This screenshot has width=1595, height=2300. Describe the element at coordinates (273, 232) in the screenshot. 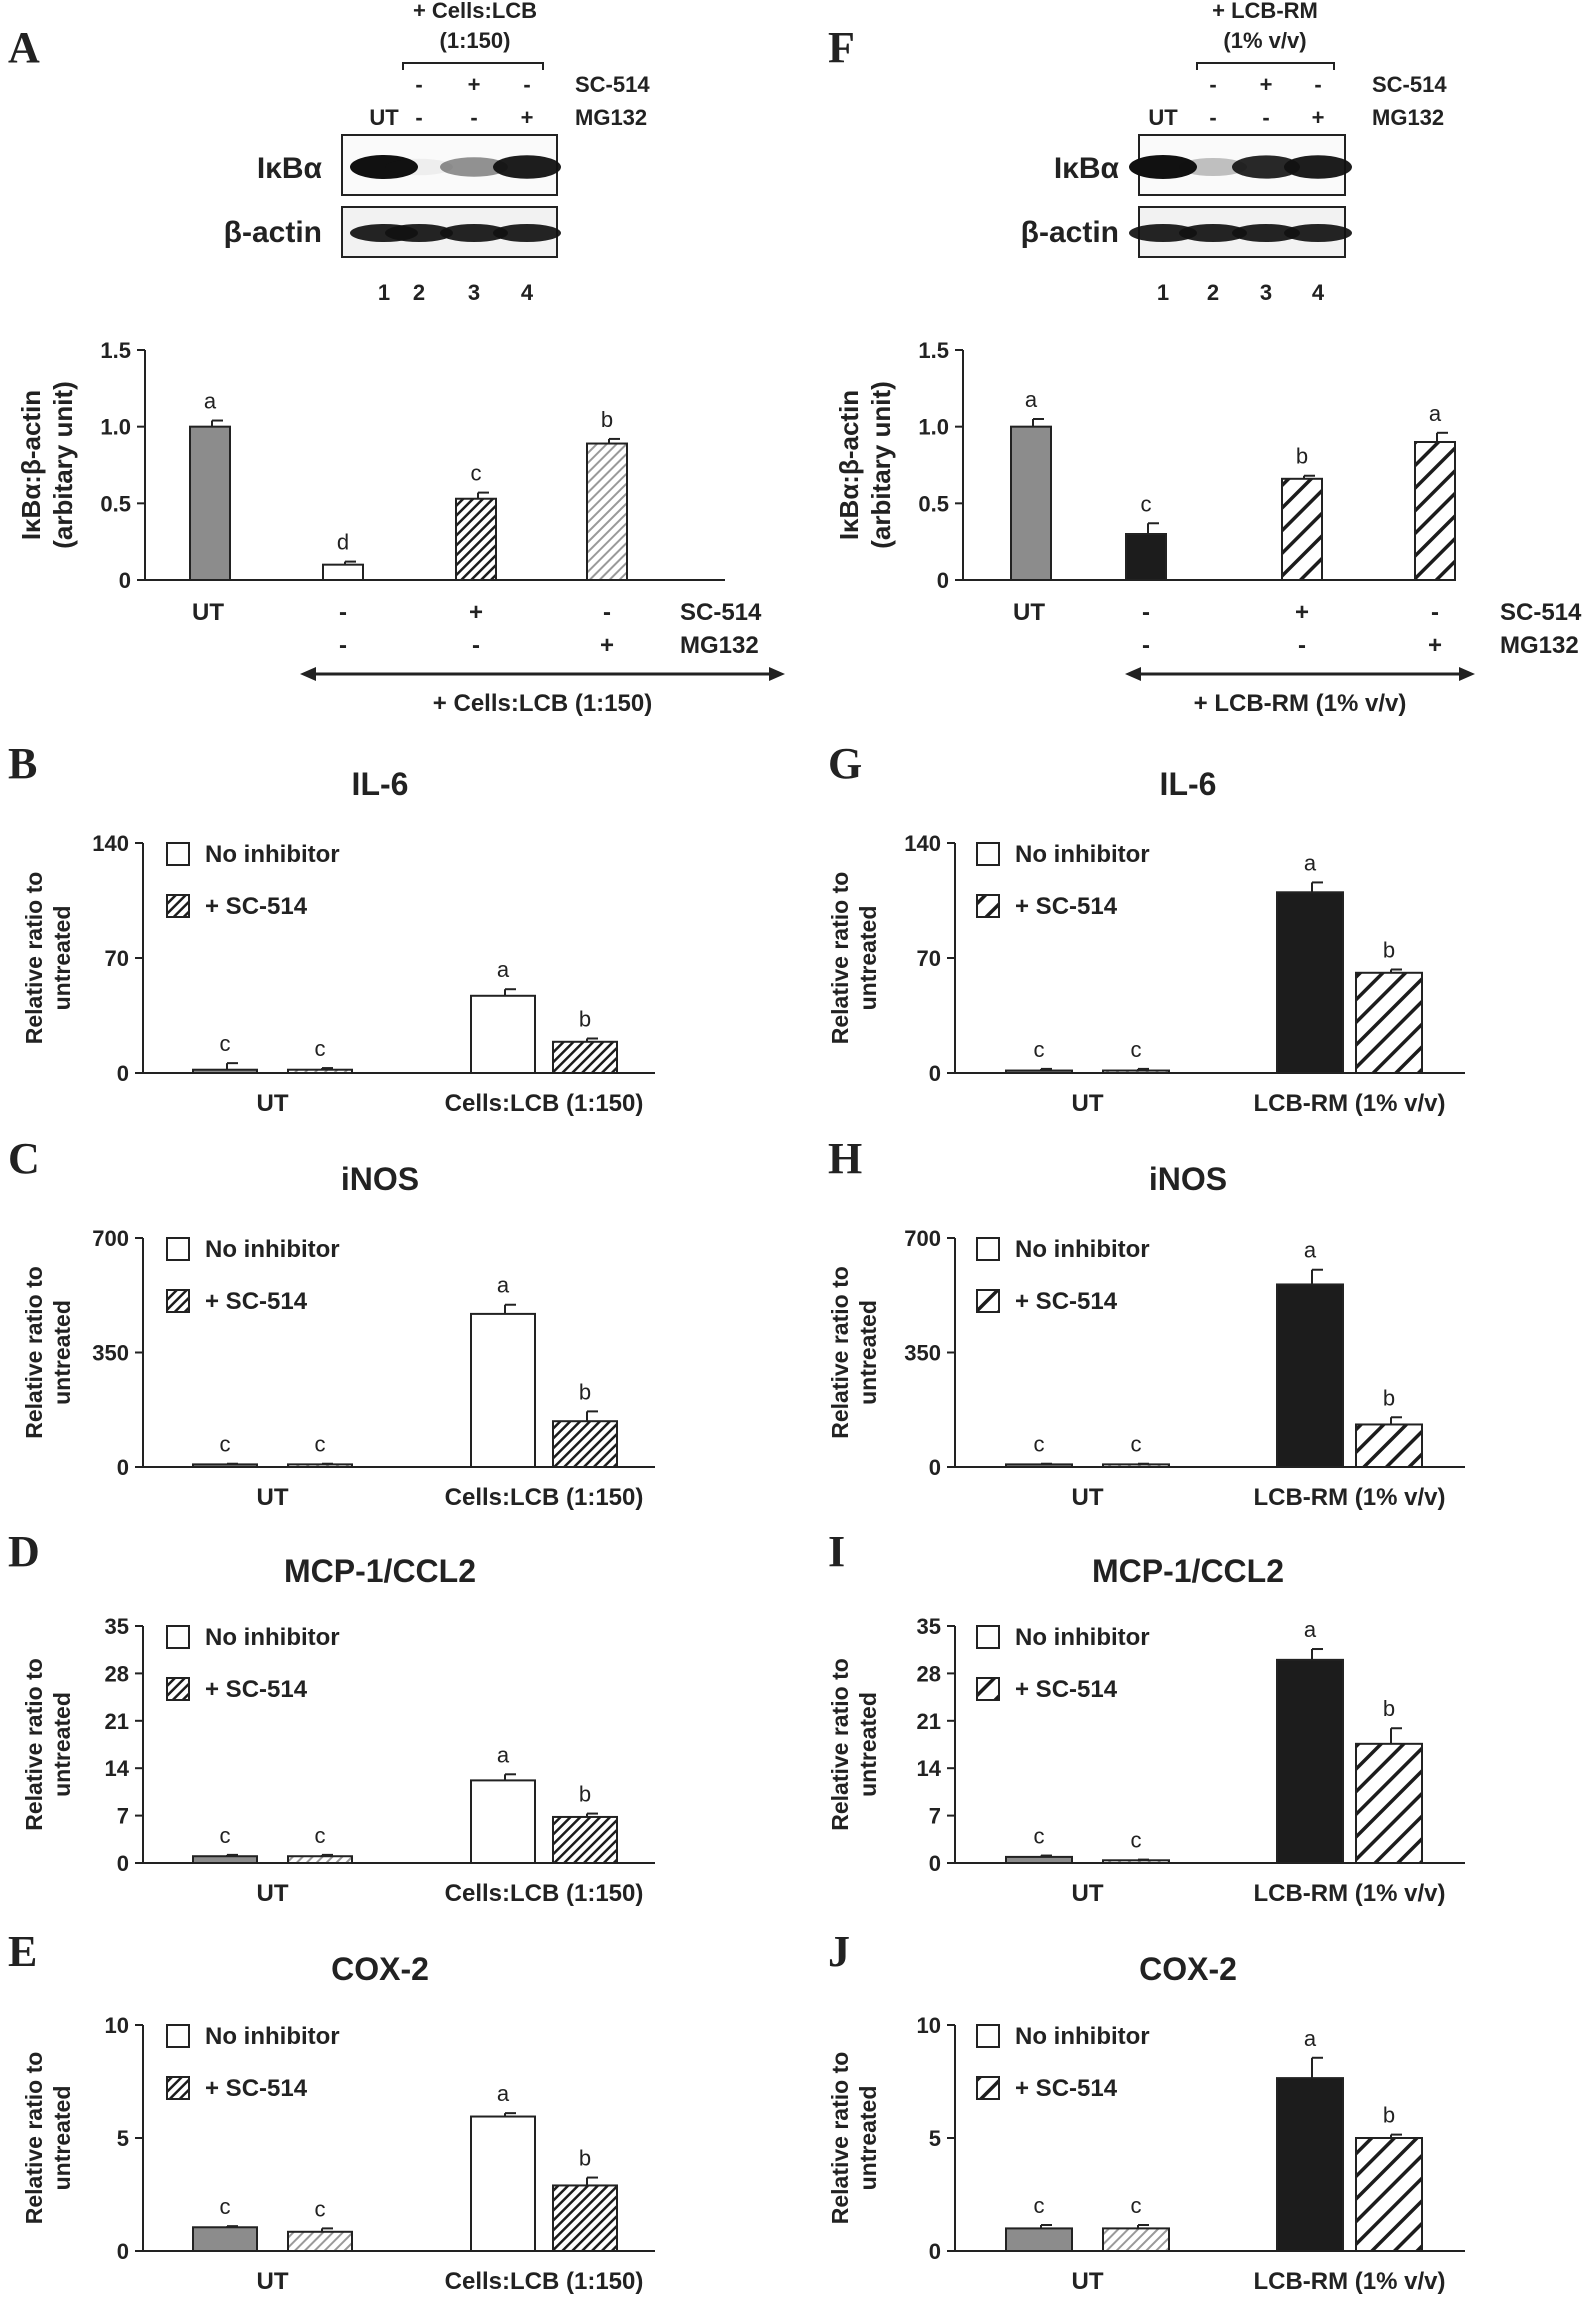

I see `blot-band2-label: β-actin` at that location.